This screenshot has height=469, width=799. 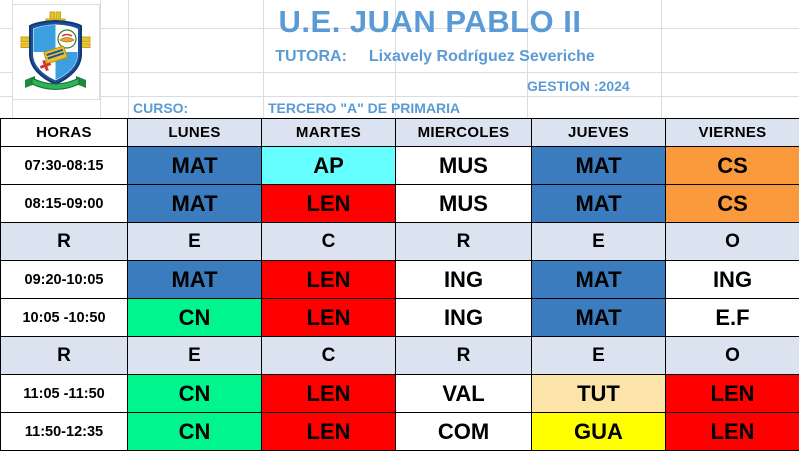 I want to click on column-header-viernes: VIERNES, so click(x=732, y=132).